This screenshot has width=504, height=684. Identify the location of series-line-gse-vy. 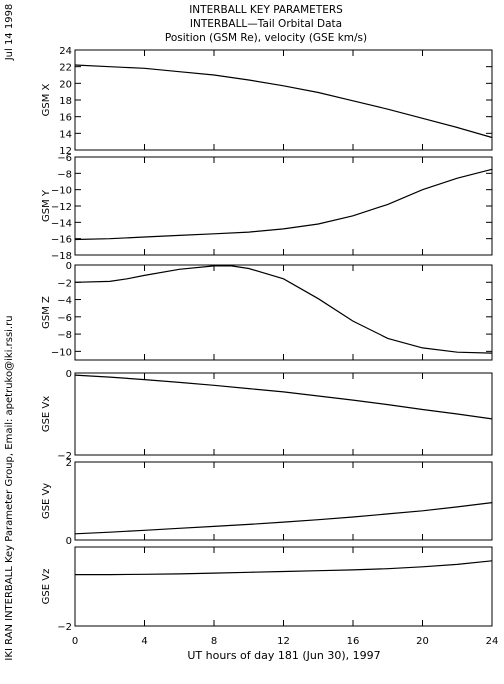
(283, 518).